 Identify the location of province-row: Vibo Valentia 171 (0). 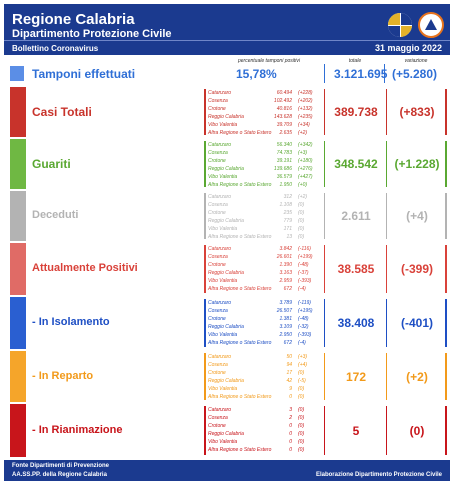
(263, 229).